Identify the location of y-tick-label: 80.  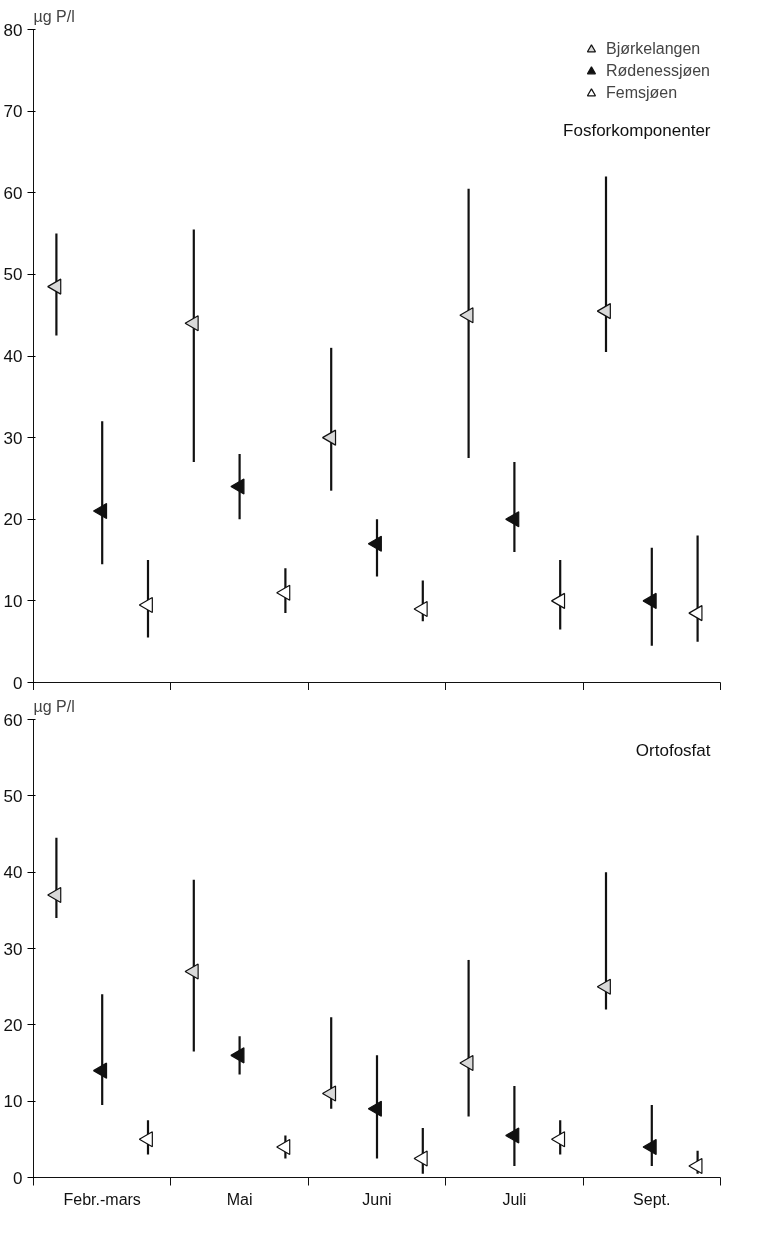
(13, 30).